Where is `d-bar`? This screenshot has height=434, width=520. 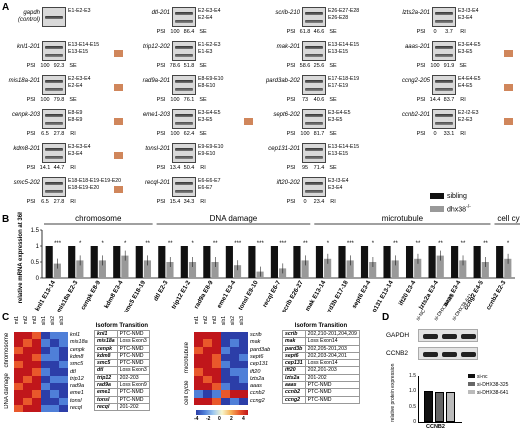
d-bar is located at coordinates (439, 406).